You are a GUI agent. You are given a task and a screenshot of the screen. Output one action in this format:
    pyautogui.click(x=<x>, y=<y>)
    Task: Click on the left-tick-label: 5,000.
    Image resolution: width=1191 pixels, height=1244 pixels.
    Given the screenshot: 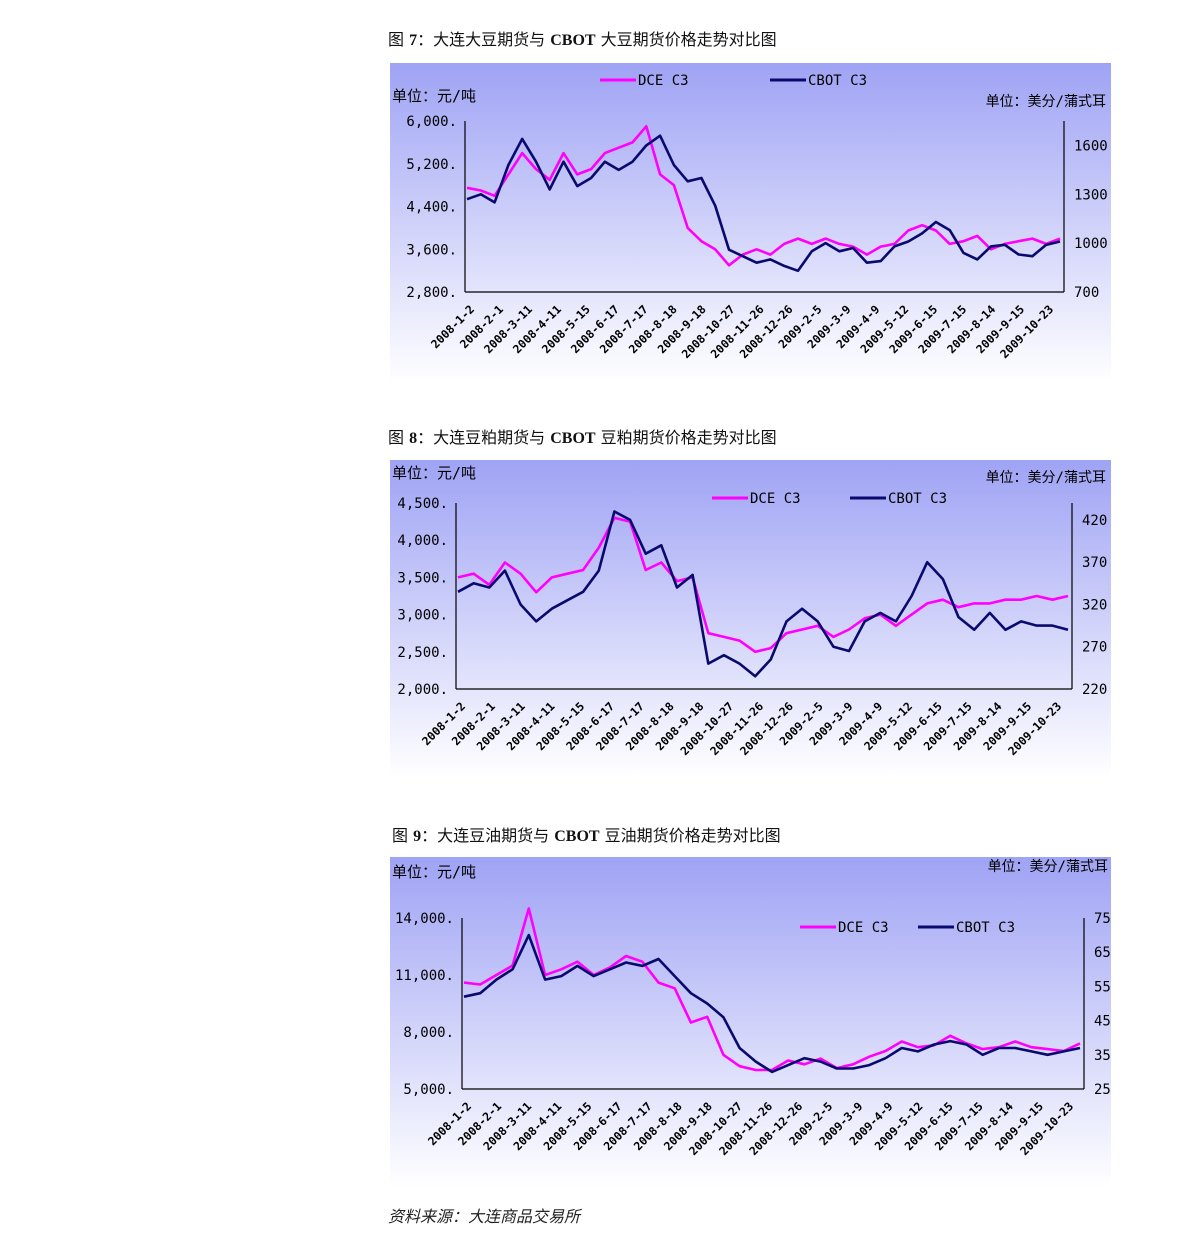 What is the action you would take?
    pyautogui.click(x=428, y=1090)
    